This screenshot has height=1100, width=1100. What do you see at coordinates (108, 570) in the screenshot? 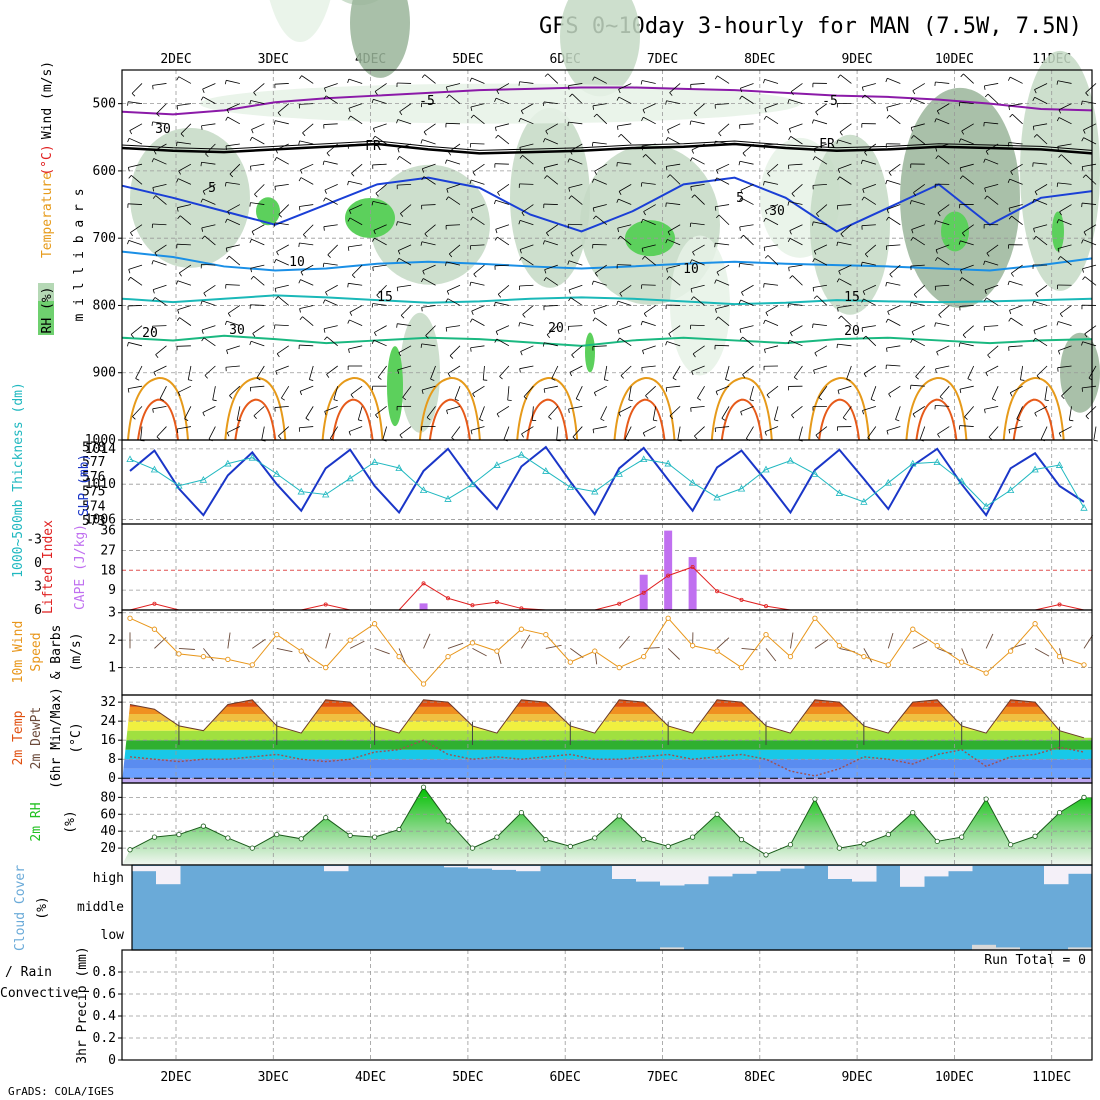
I see `cape-tick-label: 18` at bounding box center [108, 570].